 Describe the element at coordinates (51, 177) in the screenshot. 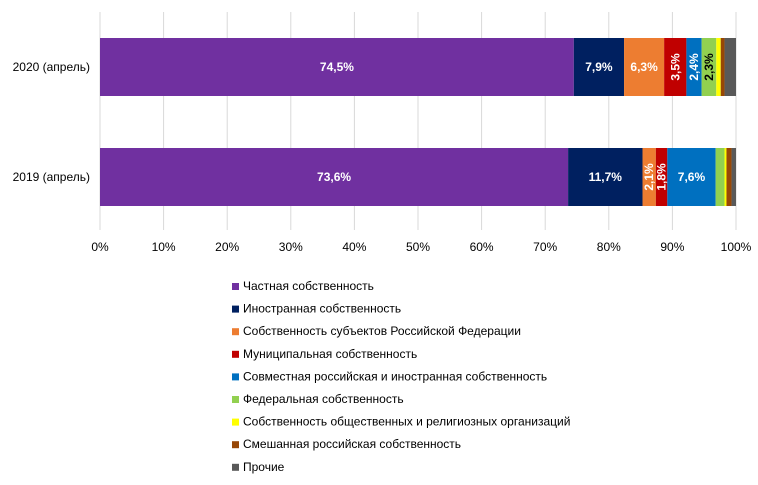

I see `y-category-label: 2019 (апрель)` at that location.